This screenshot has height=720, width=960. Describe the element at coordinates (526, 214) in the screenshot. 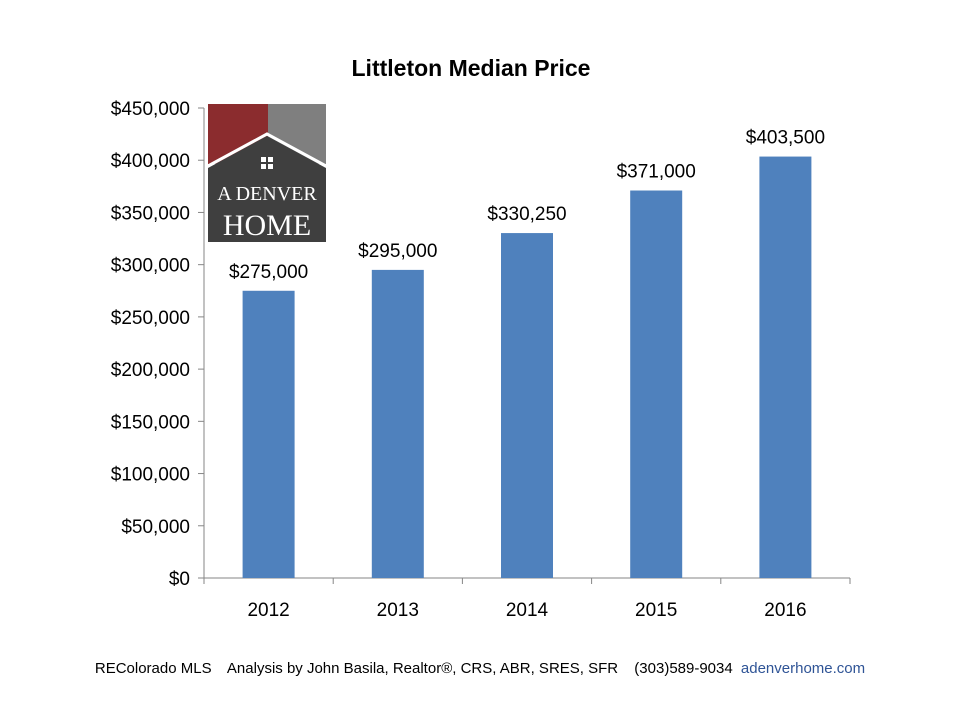

I see `data-label: $330,250` at that location.